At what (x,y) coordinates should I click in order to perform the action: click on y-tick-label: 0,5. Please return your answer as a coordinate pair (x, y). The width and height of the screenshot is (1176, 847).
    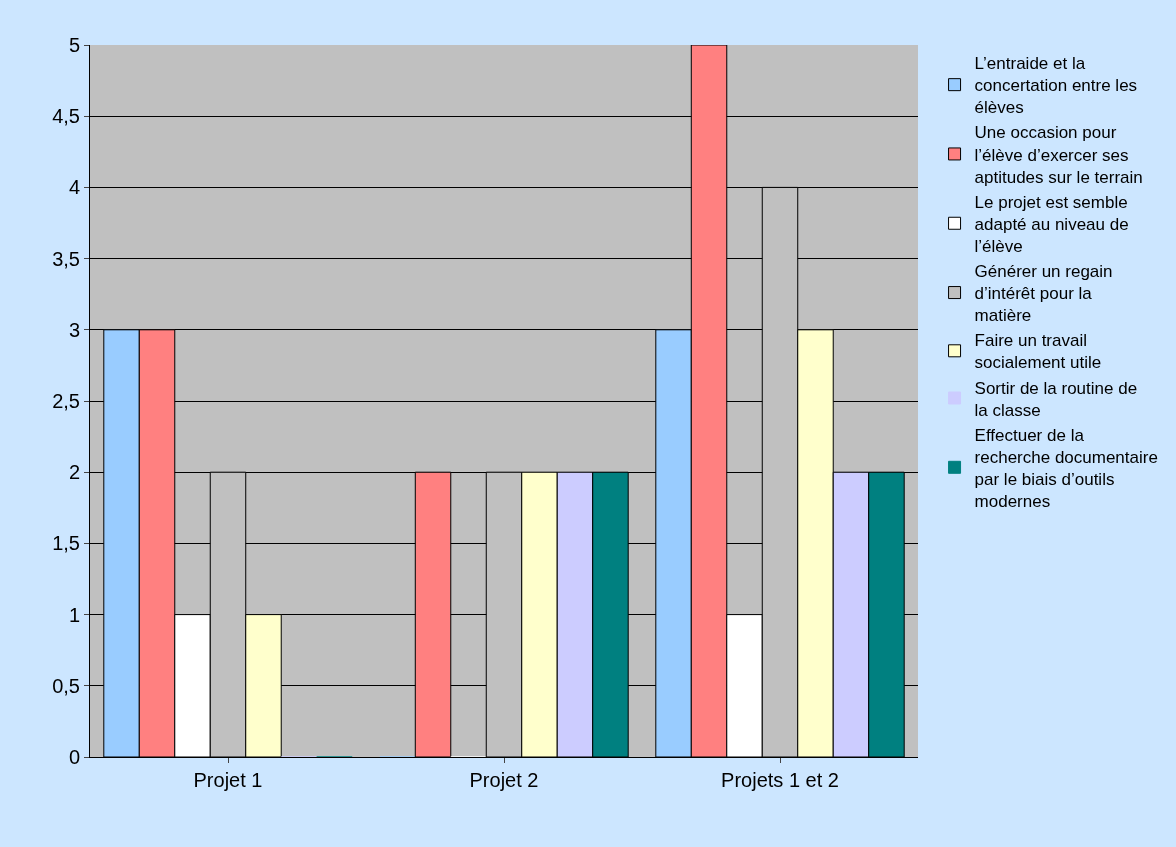
    Looking at the image, I should click on (66, 685).